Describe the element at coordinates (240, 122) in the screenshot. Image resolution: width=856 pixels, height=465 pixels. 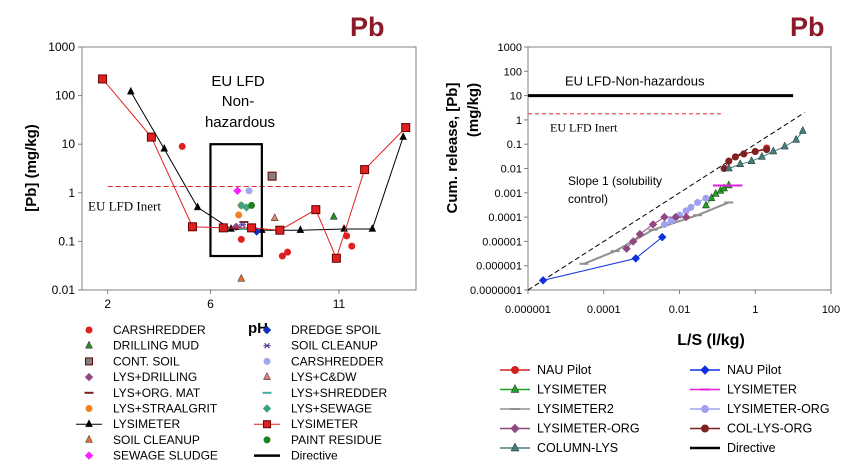
I see `left-box-label-line3: hazardous` at that location.